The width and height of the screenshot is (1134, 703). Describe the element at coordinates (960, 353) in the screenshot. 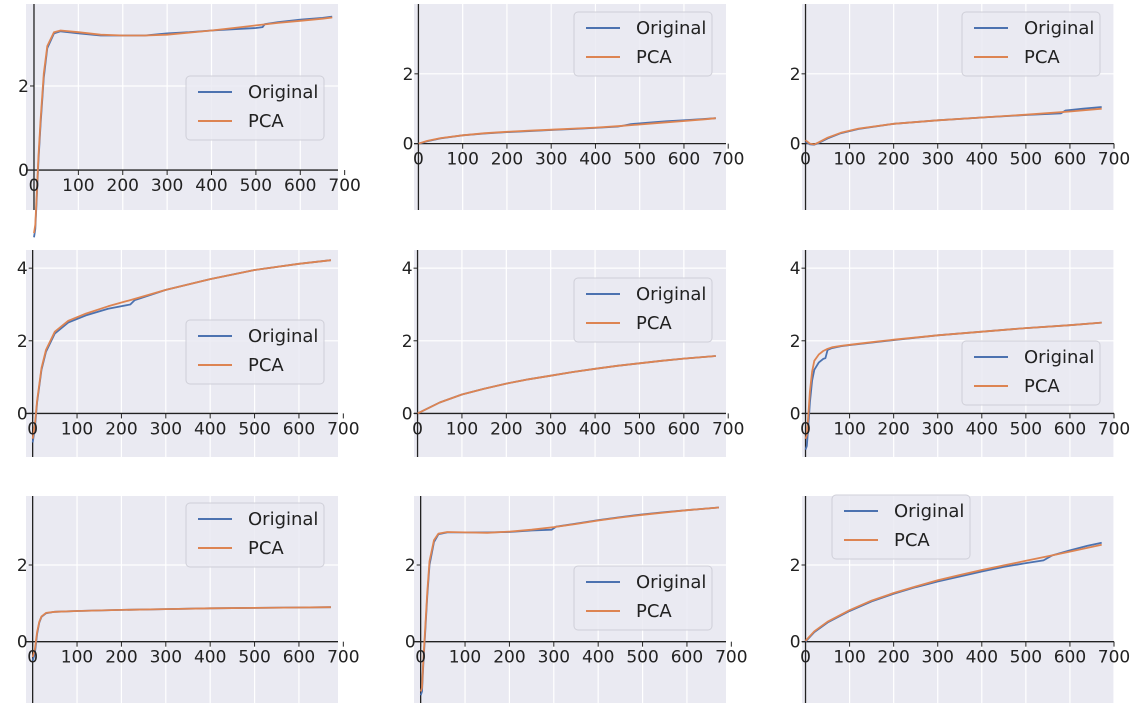

I see `chart-panel-6: 0 100 200 300 400 500 600 700 0 2 4 Original PCA` at that location.